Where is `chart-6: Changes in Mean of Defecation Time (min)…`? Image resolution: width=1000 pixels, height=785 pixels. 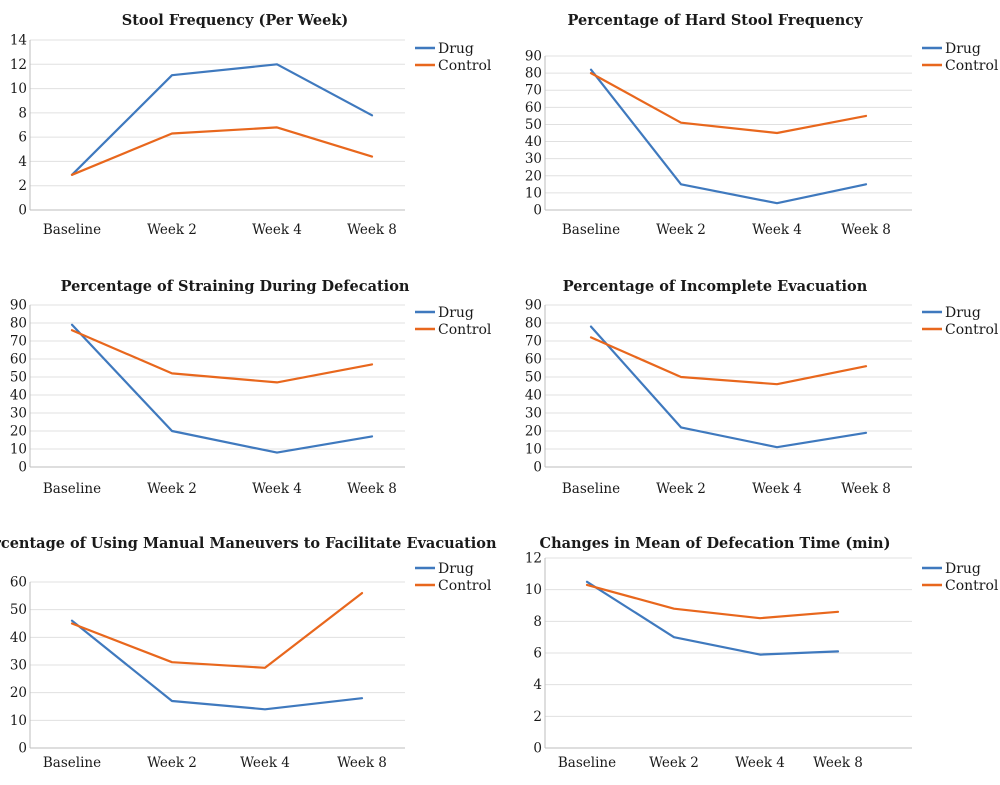 chart-6: Changes in Mean of Defecation Time (min)… is located at coordinates (762, 653).